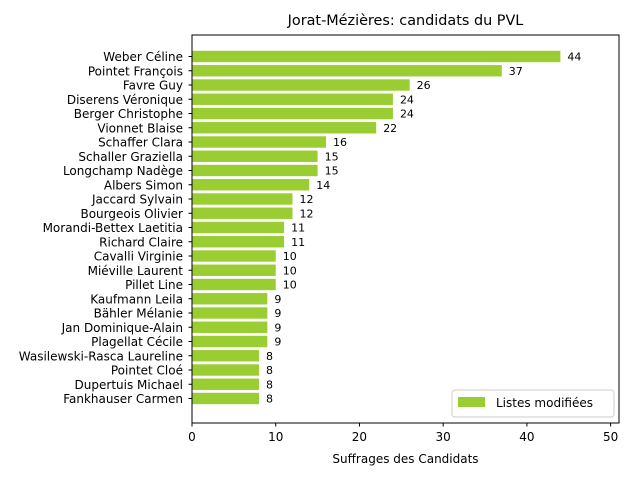 This screenshot has height=480, width=640. What do you see at coordinates (390, 128) in the screenshot?
I see `value-label: 22` at bounding box center [390, 128].